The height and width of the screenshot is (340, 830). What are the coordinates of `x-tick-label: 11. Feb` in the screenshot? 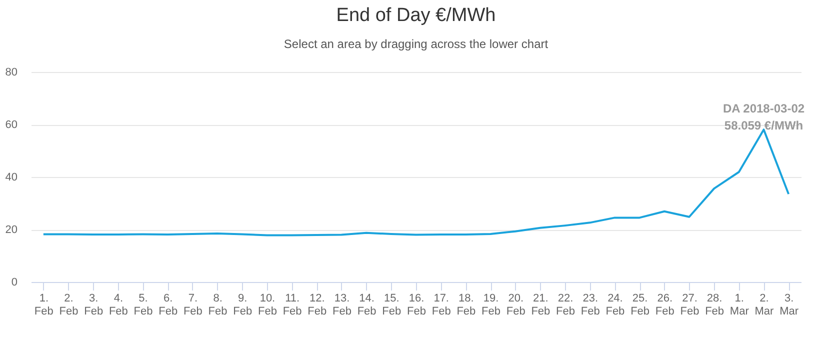 It's located at (292, 305).